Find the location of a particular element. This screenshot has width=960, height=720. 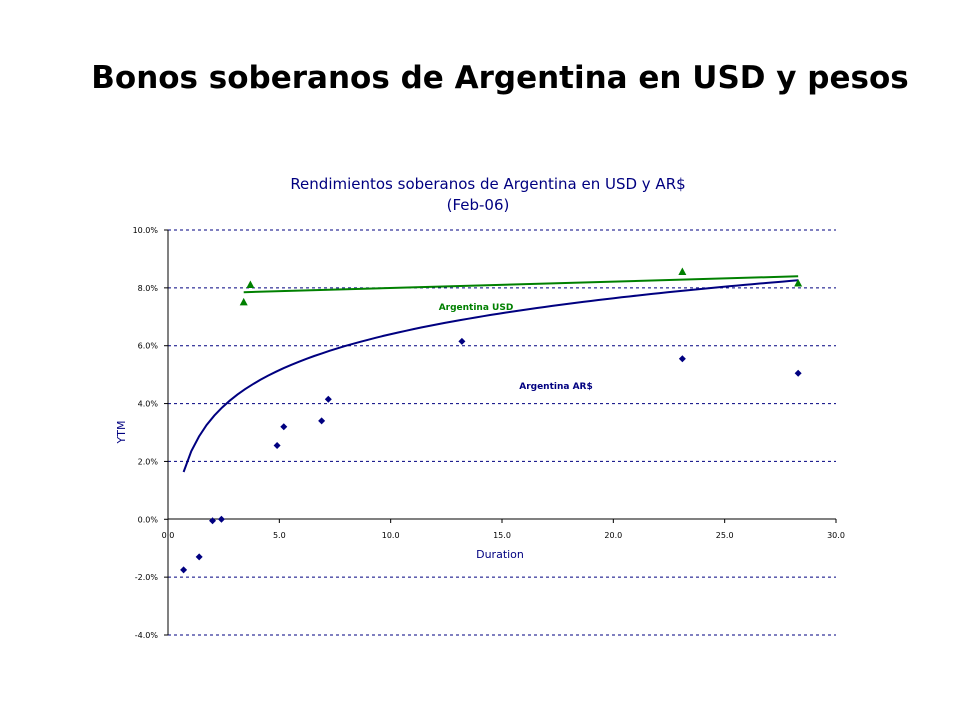

y-axis-label: YTM is located at coordinates (121, 433).